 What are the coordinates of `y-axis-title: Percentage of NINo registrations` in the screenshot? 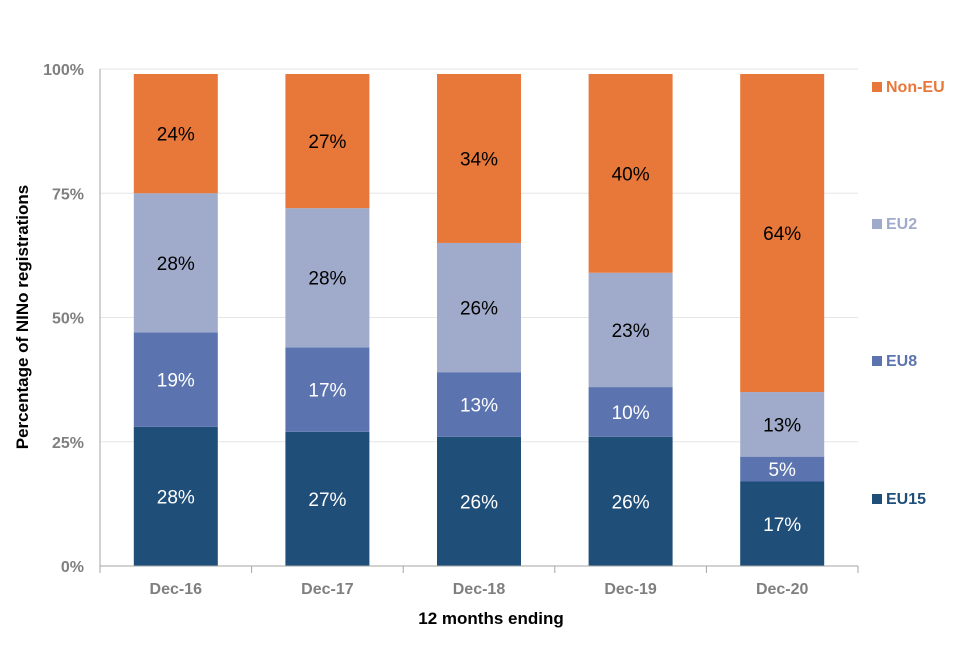 It's located at (22, 317).